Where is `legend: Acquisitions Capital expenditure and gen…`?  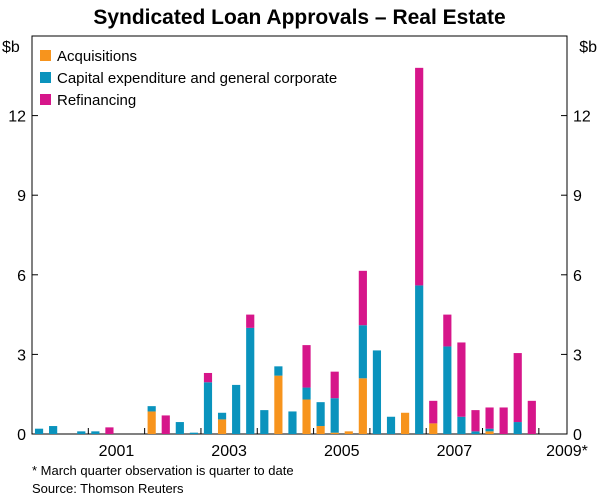
legend: Acquisitions Capital expenditure and gen… is located at coordinates (188, 78).